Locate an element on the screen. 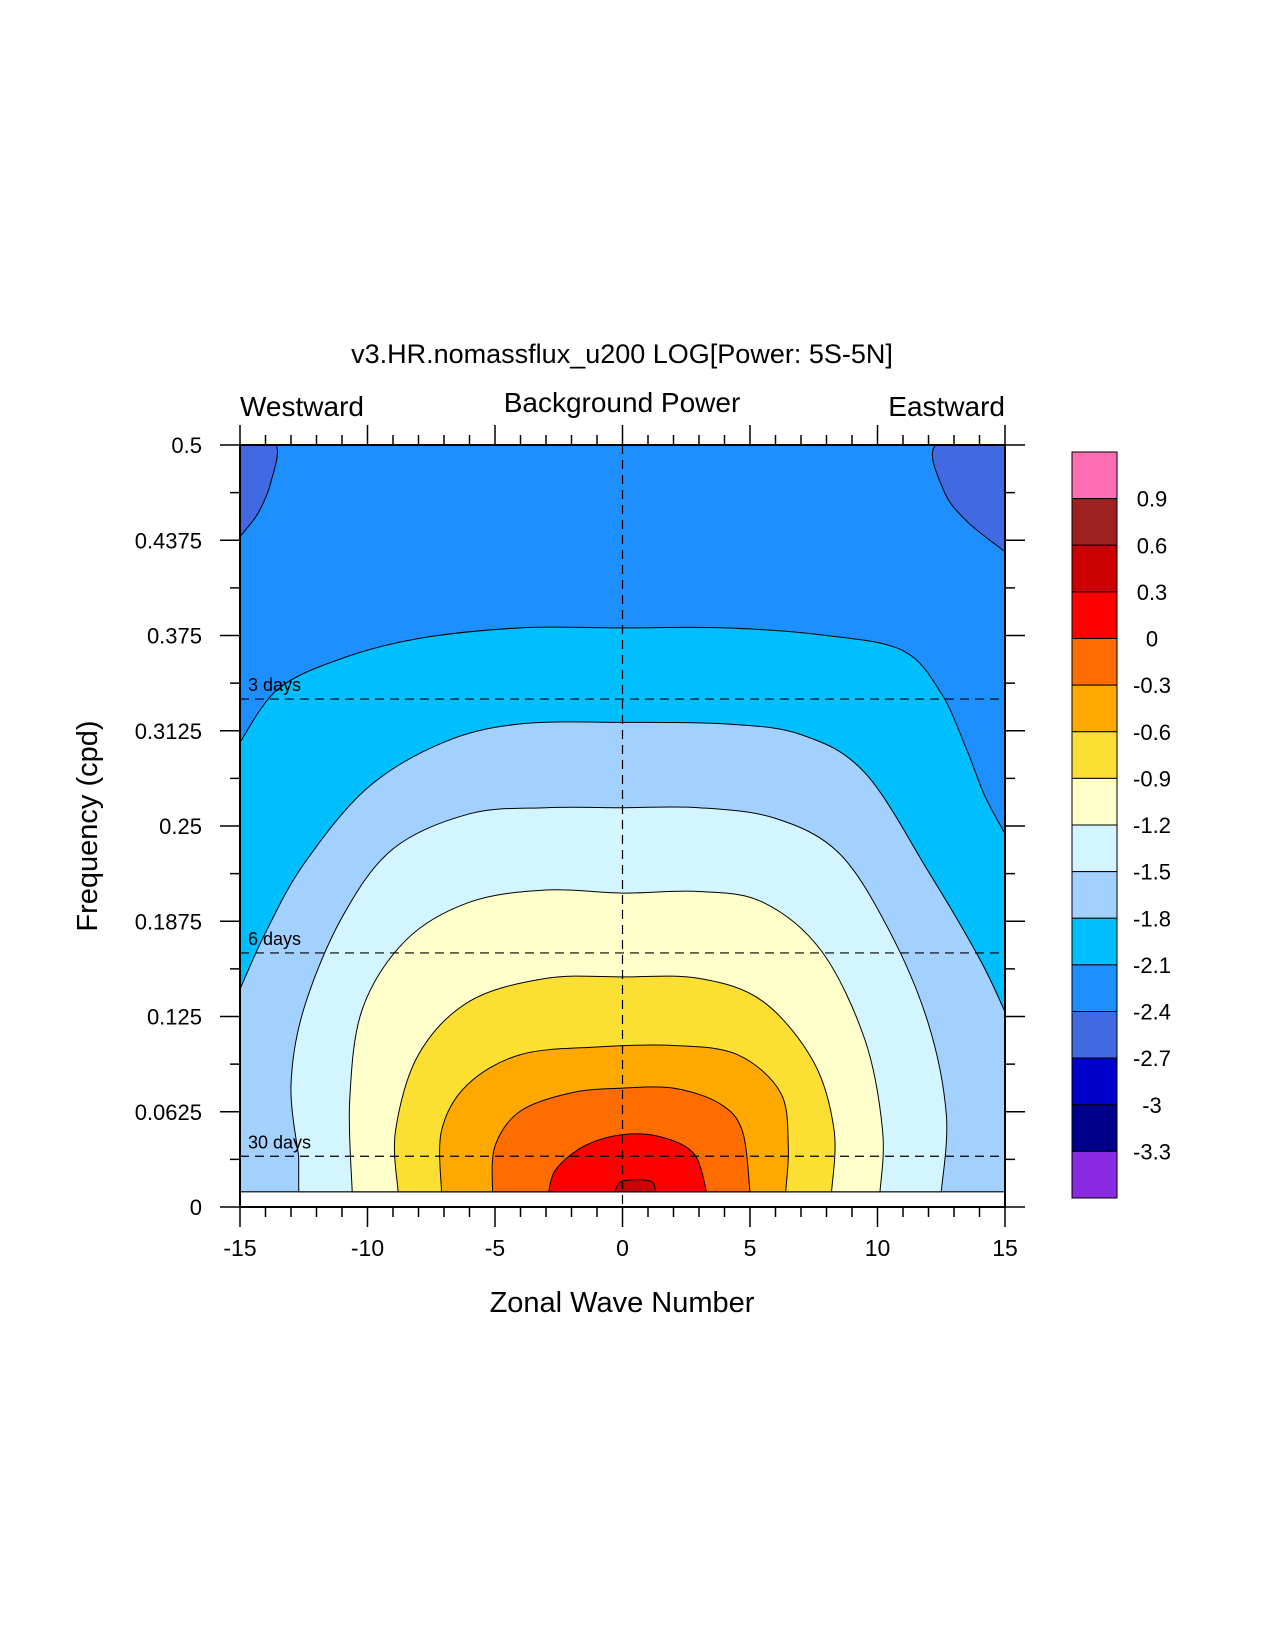 The image size is (1275, 1650). colorbar-label: -2.1 is located at coordinates (1152, 965).